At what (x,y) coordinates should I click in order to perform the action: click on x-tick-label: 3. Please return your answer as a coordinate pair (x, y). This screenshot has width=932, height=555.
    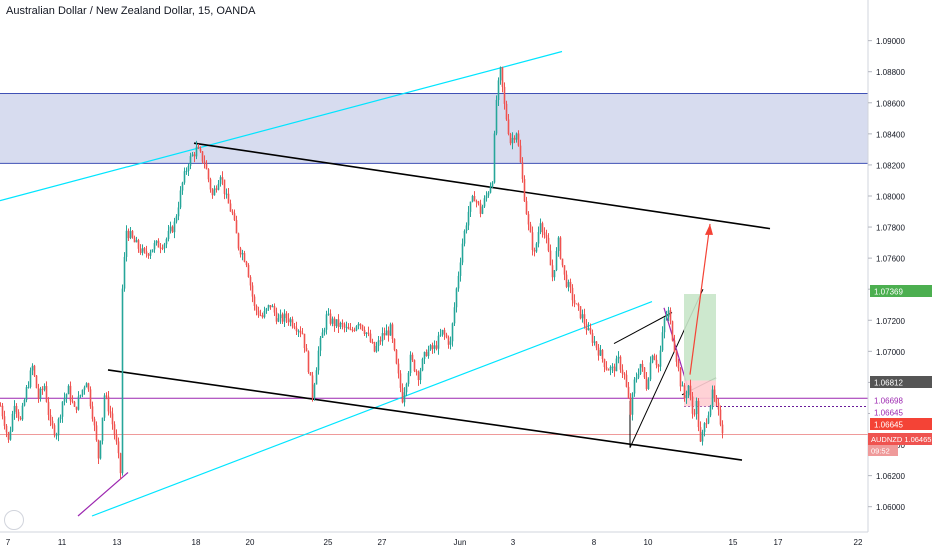
    Looking at the image, I should click on (513, 542).